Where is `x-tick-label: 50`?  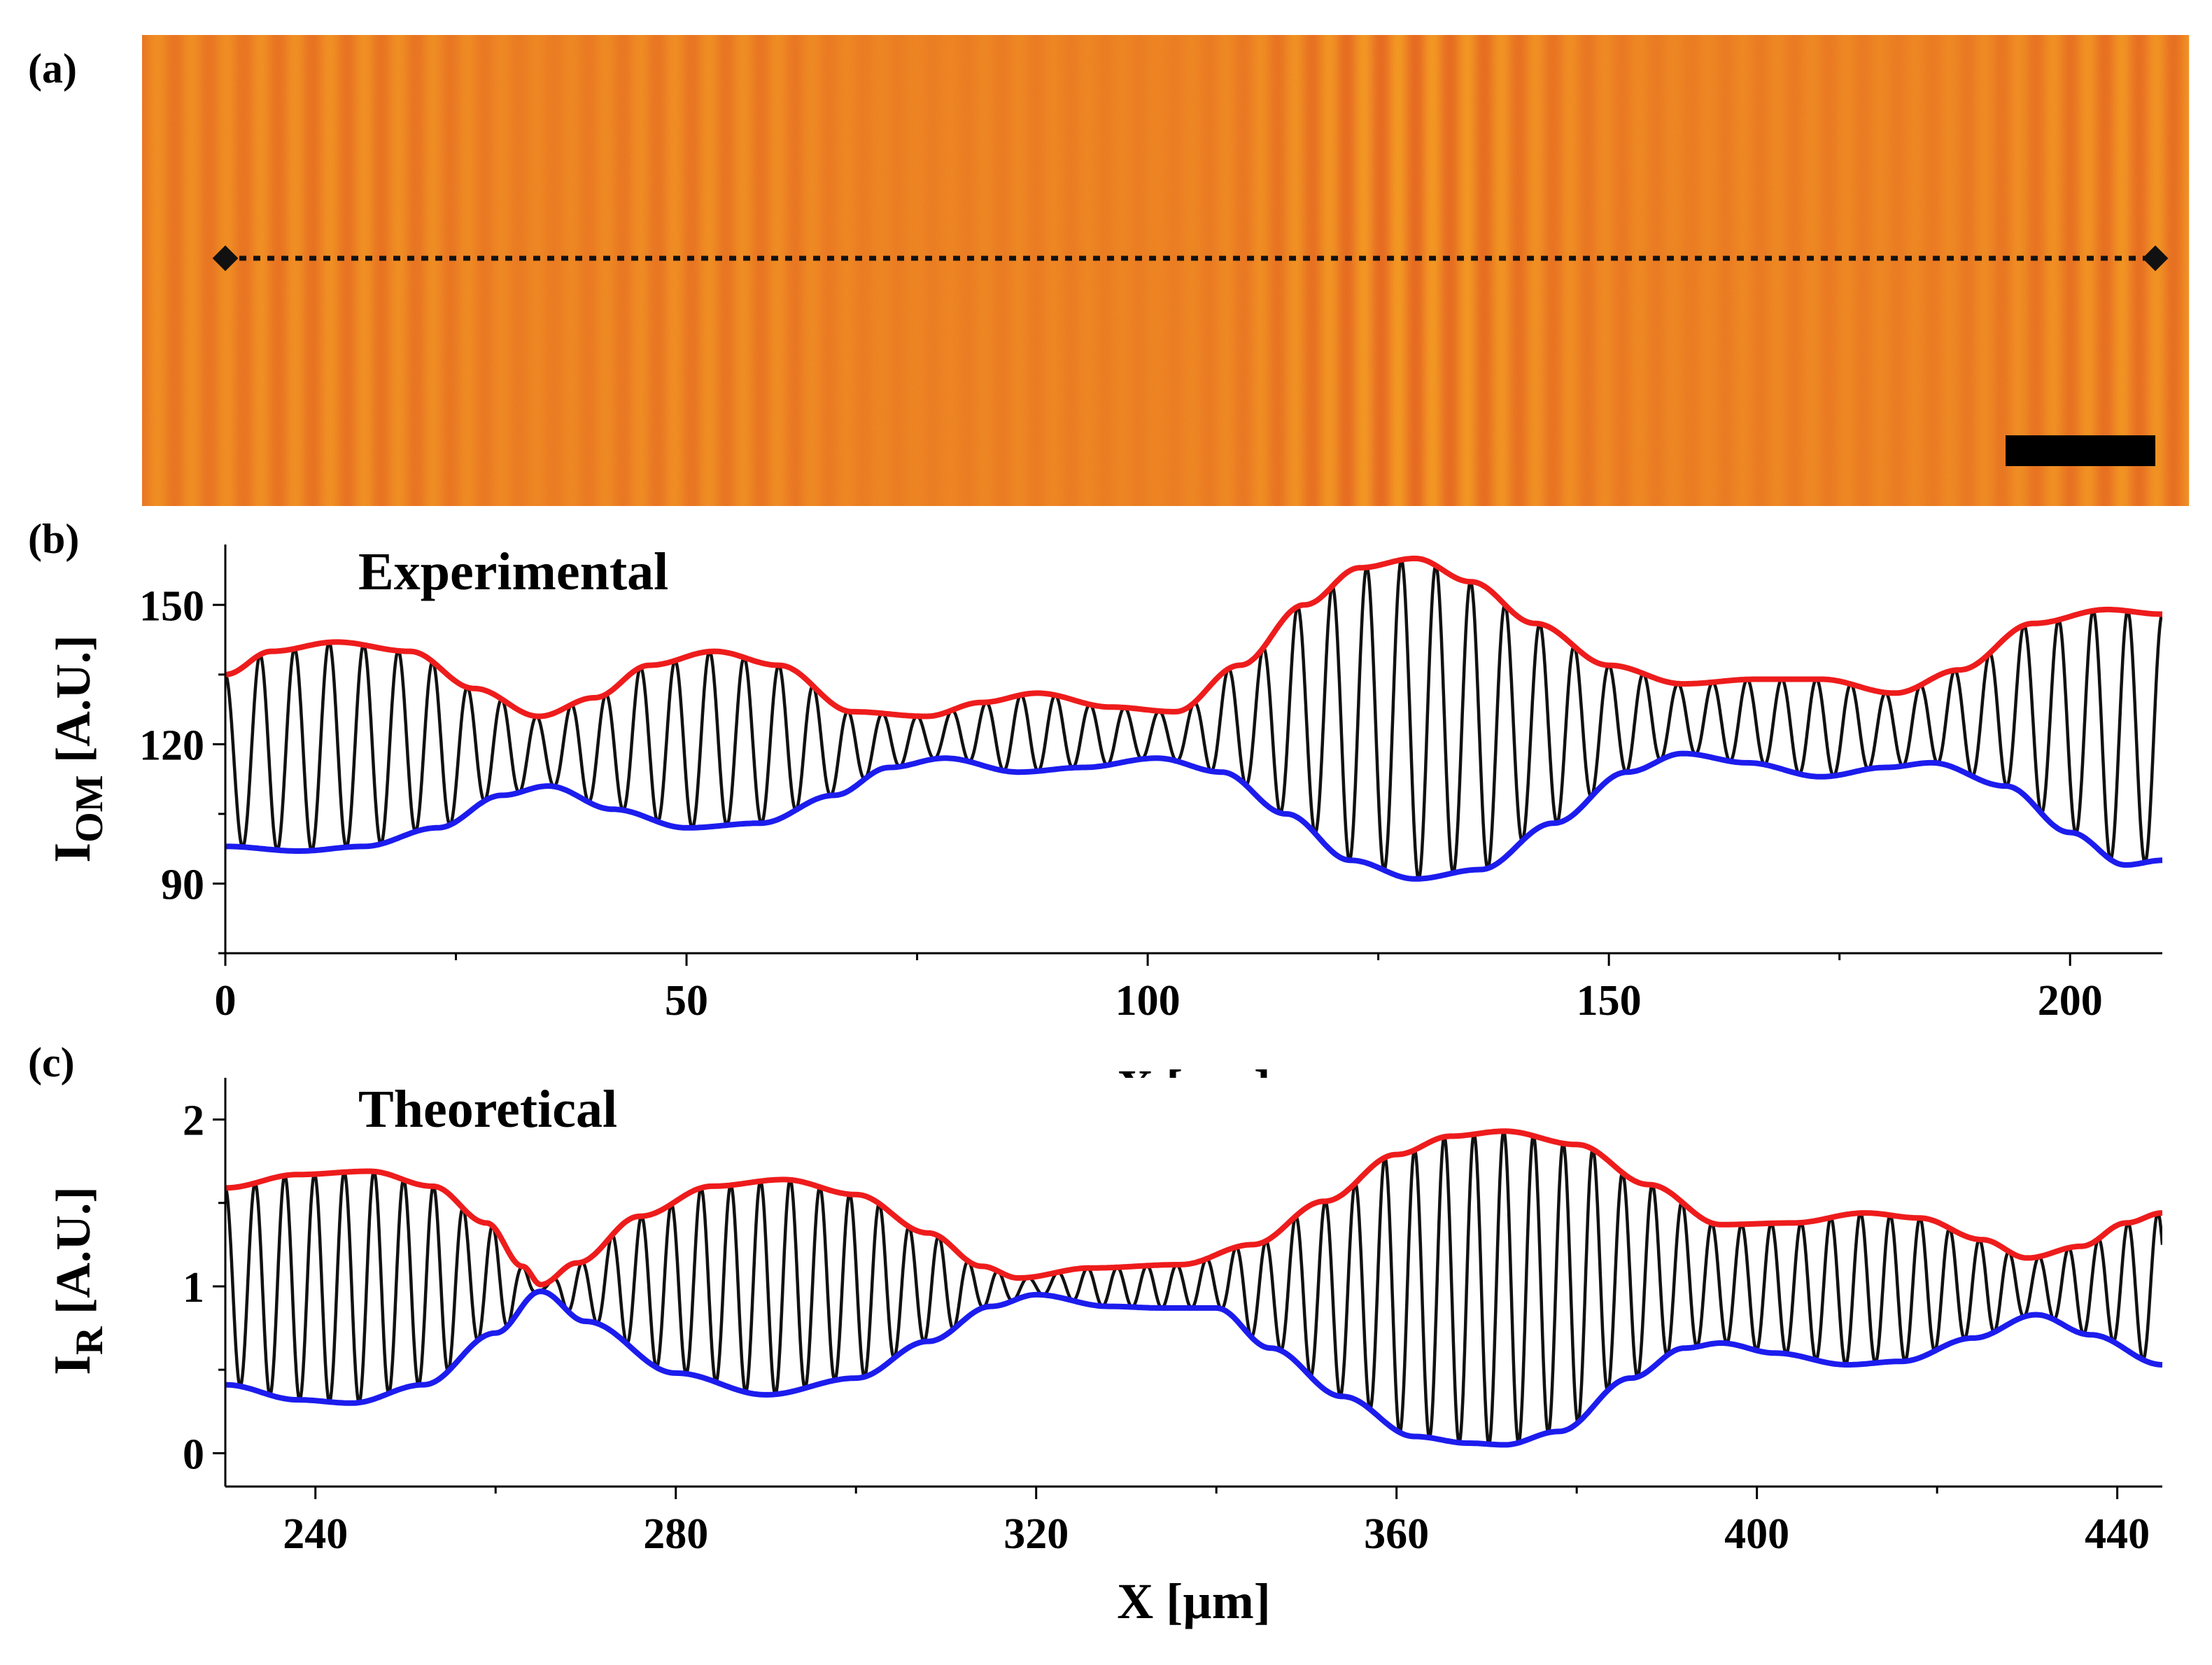 x-tick-label: 50 is located at coordinates (686, 1001).